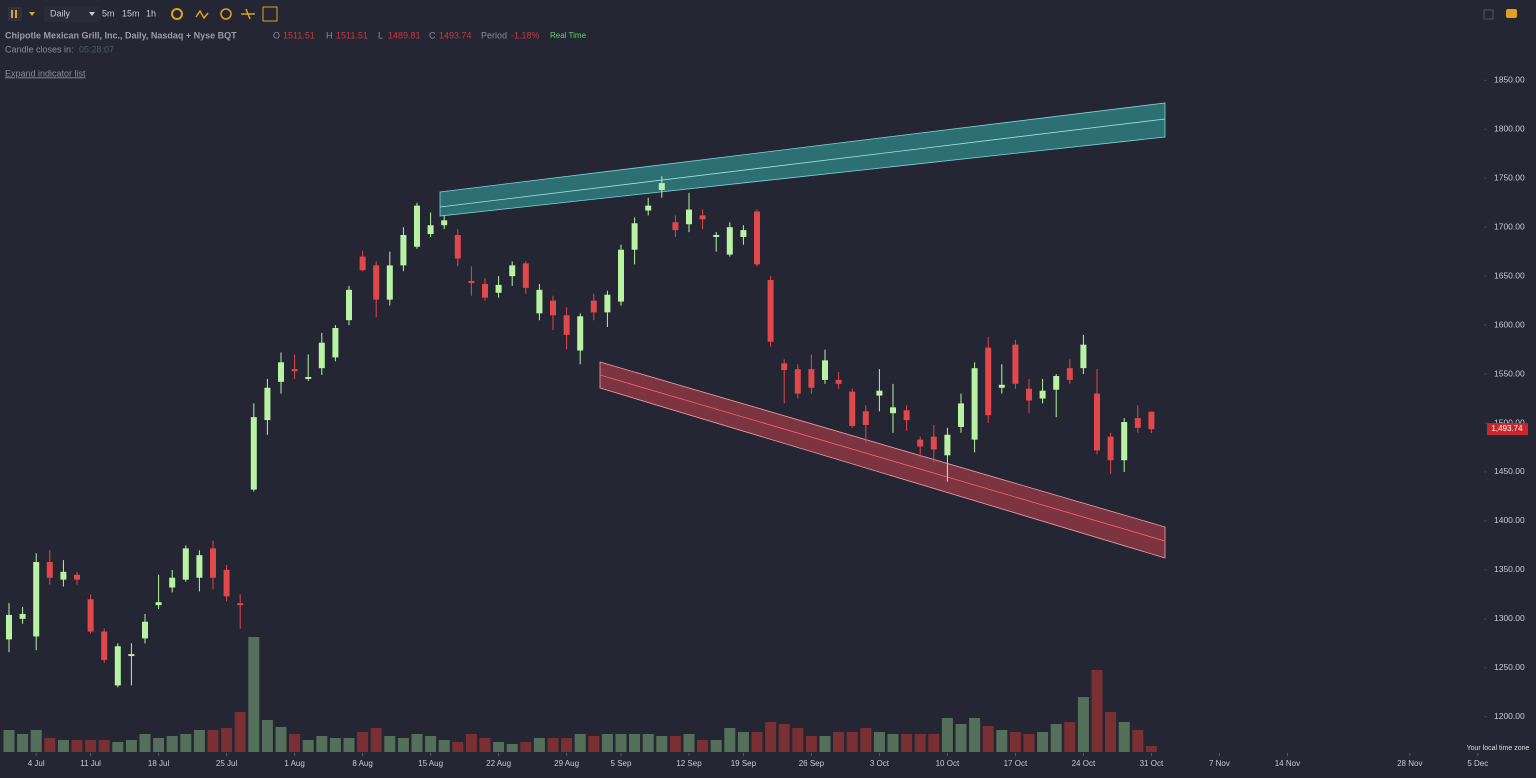 Image resolution: width=1536 pixels, height=778 pixels. What do you see at coordinates (108, 13) in the screenshot?
I see `interval-button: 5m` at bounding box center [108, 13].